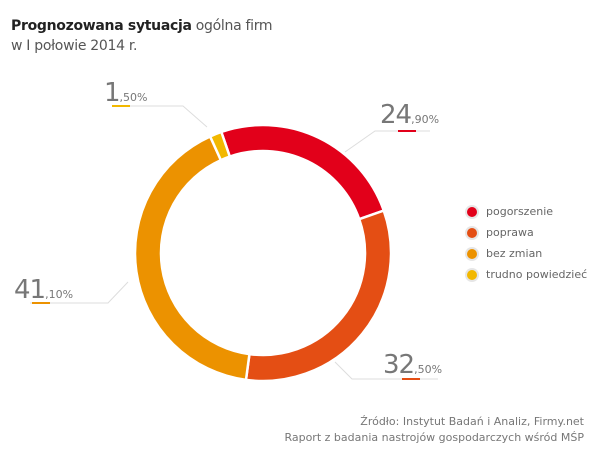  Describe the element at coordinates (527, 232) in the screenshot. I see `legend-item-poprawa: poprawa` at that location.